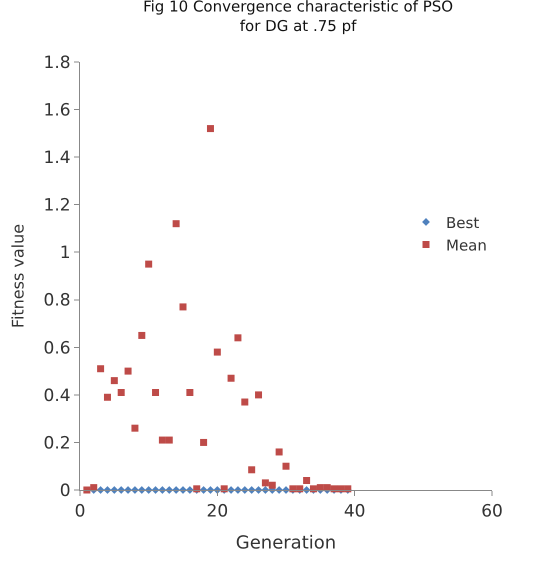 This screenshot has width=542, height=570. I want to click on chart-title: Fig 10 Convergence characteristic of PSO for DG at .75 pf, so click(298, 17).